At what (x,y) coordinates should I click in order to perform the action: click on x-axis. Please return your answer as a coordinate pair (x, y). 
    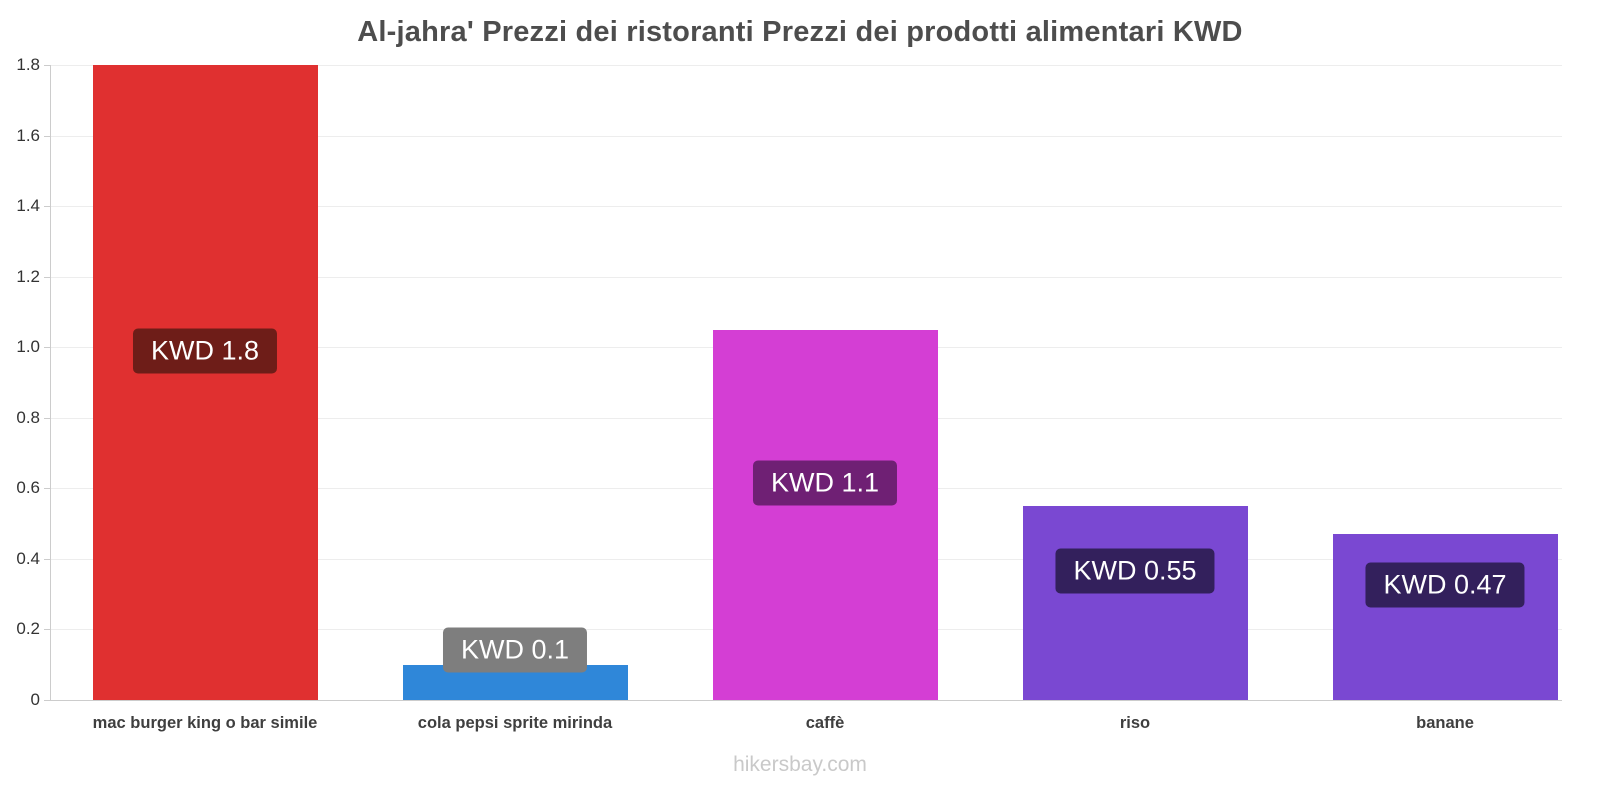
    Looking at the image, I should click on (806, 700).